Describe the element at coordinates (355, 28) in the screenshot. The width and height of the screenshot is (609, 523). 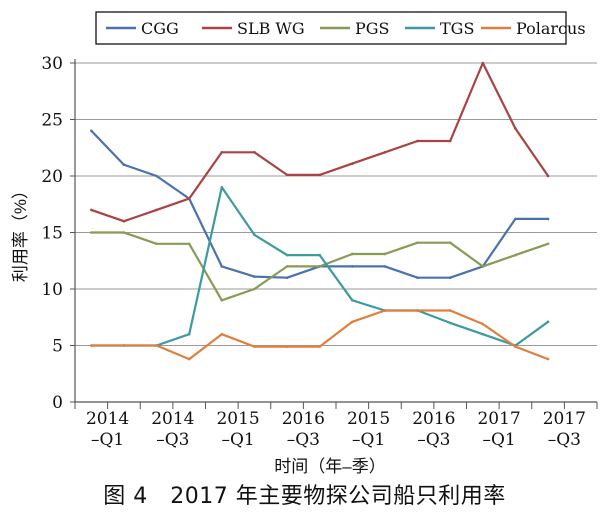
I see `legend-item-pgs: PGS` at that location.